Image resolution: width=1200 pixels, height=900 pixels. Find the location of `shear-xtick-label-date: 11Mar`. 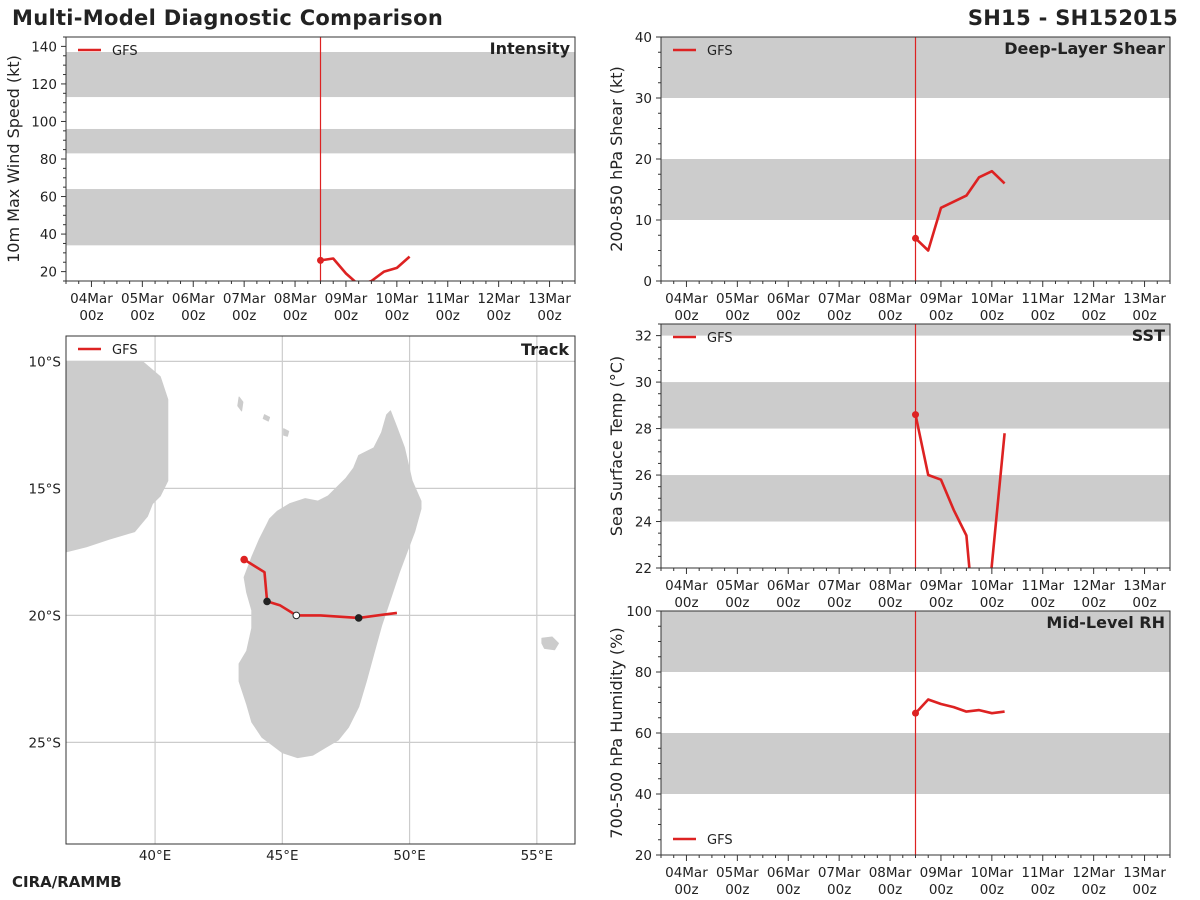

shear-xtick-label-date: 11Mar is located at coordinates (1042, 299).